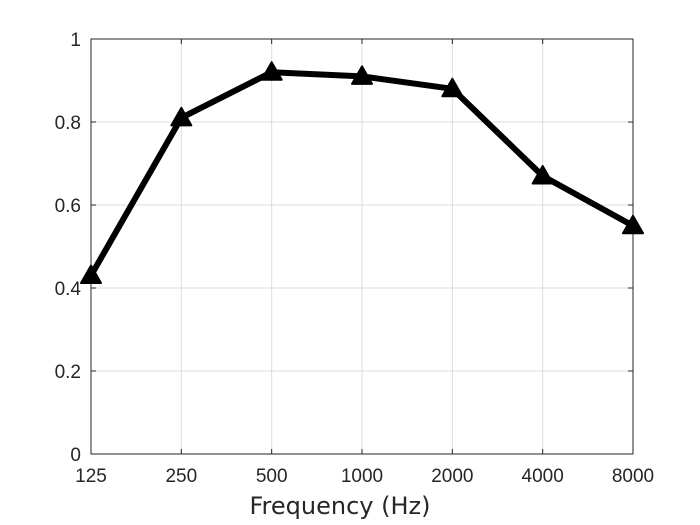 The width and height of the screenshot is (700, 525). Describe the element at coordinates (68, 123) in the screenshot. I see `y-tick-label: 0.8` at that location.